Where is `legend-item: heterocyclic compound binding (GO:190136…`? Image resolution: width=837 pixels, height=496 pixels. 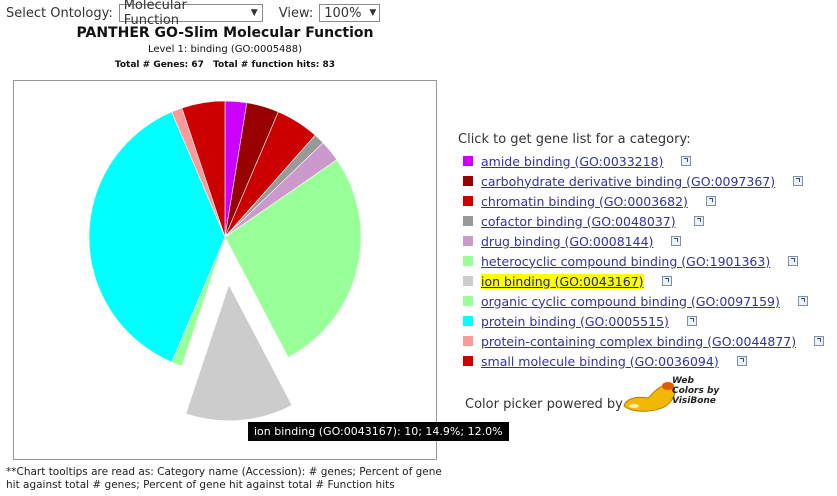
legend-item: heterocyclic compound binding (GO:190136… is located at coordinates (643, 261).